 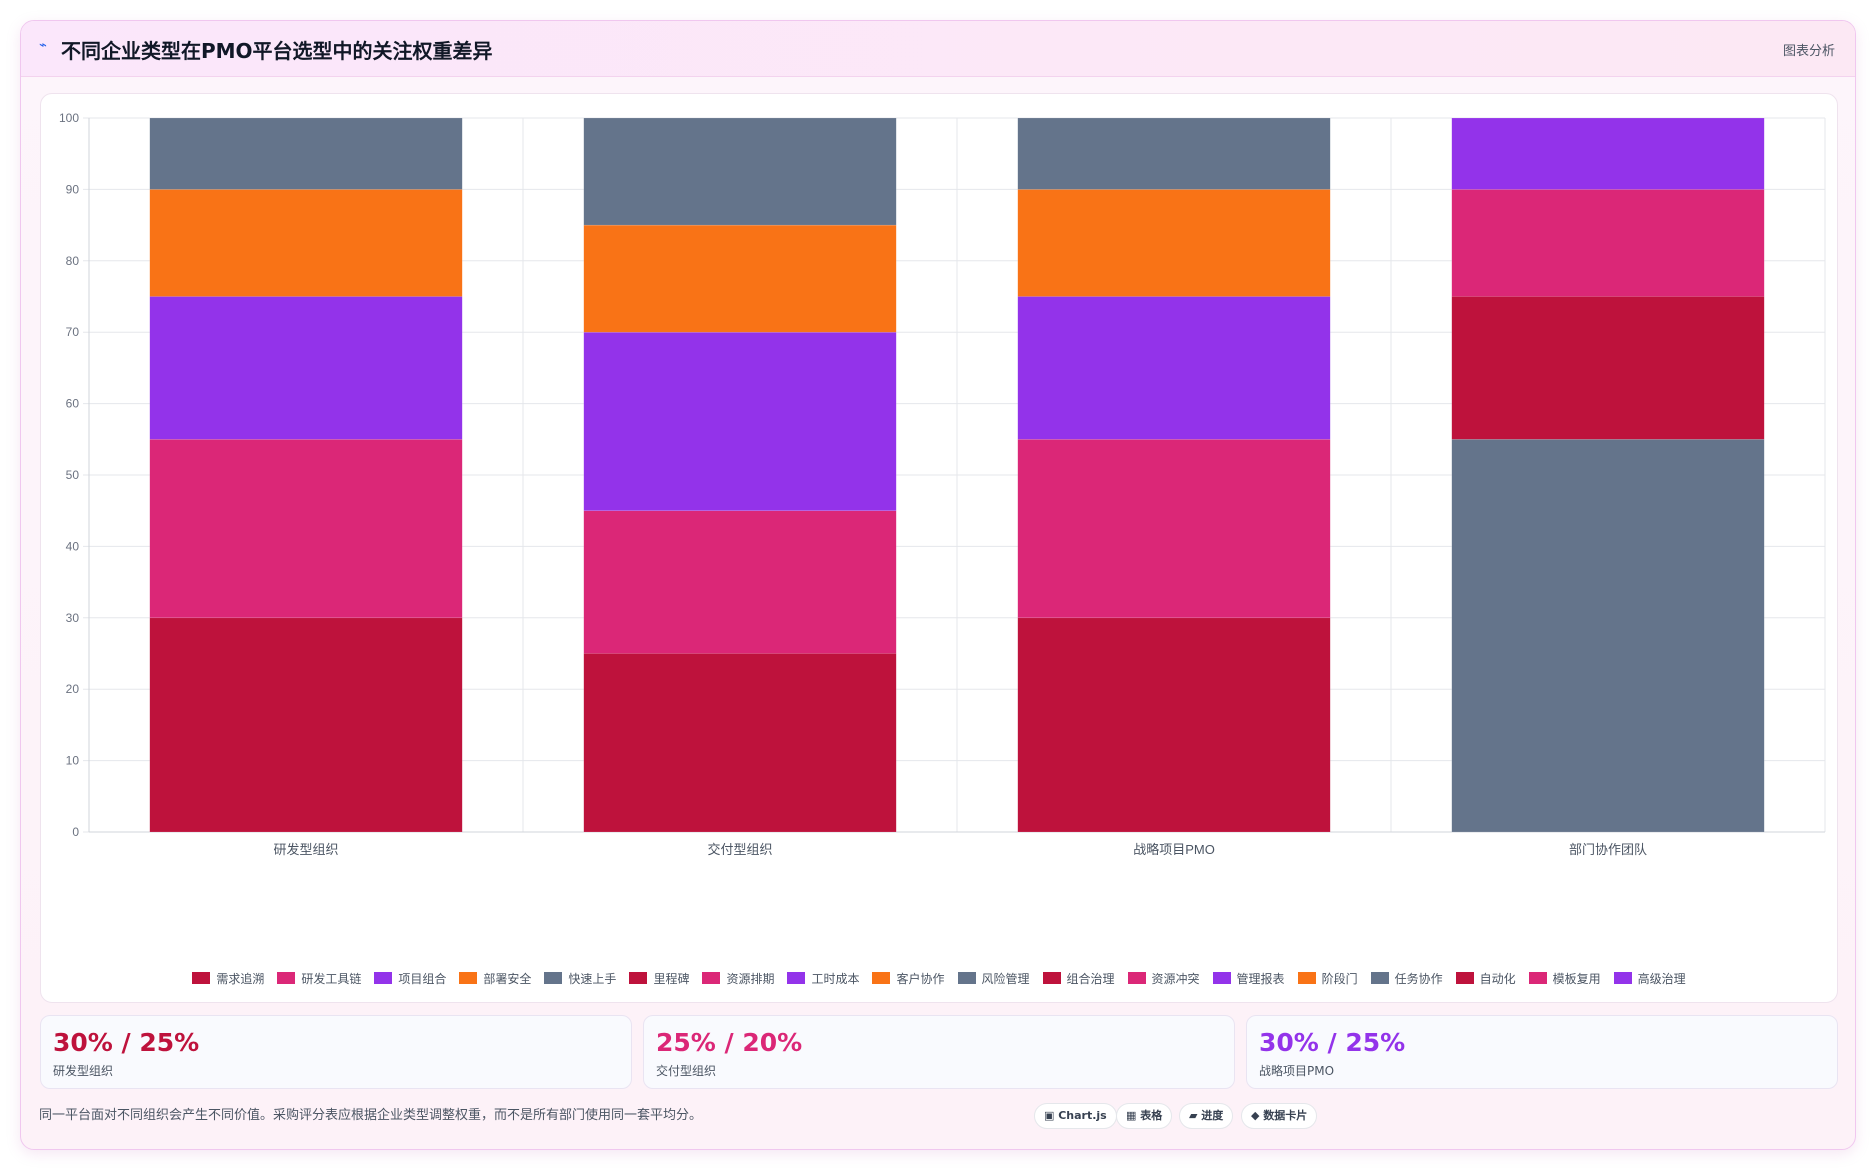 I want to click on legend-label: 需求追溯, so click(x=240, y=978).